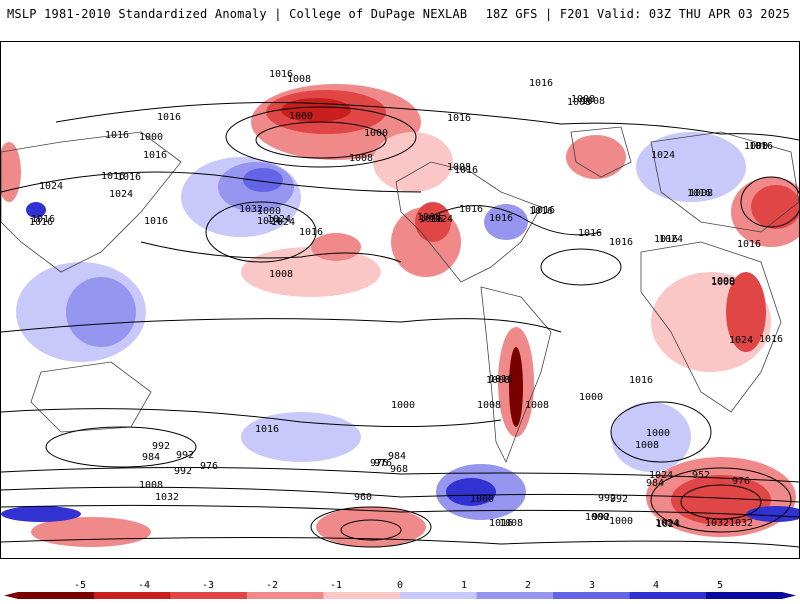  What do you see at coordinates (321, 137) in the screenshot?
I see `isobar-aleutian-outer` at bounding box center [321, 137].